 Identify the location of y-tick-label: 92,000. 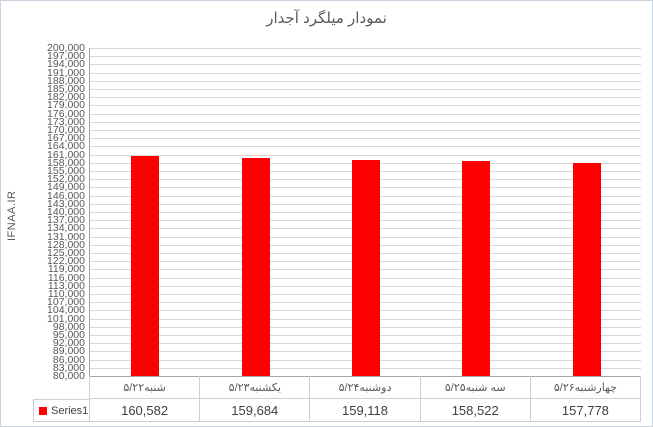
(68, 343).